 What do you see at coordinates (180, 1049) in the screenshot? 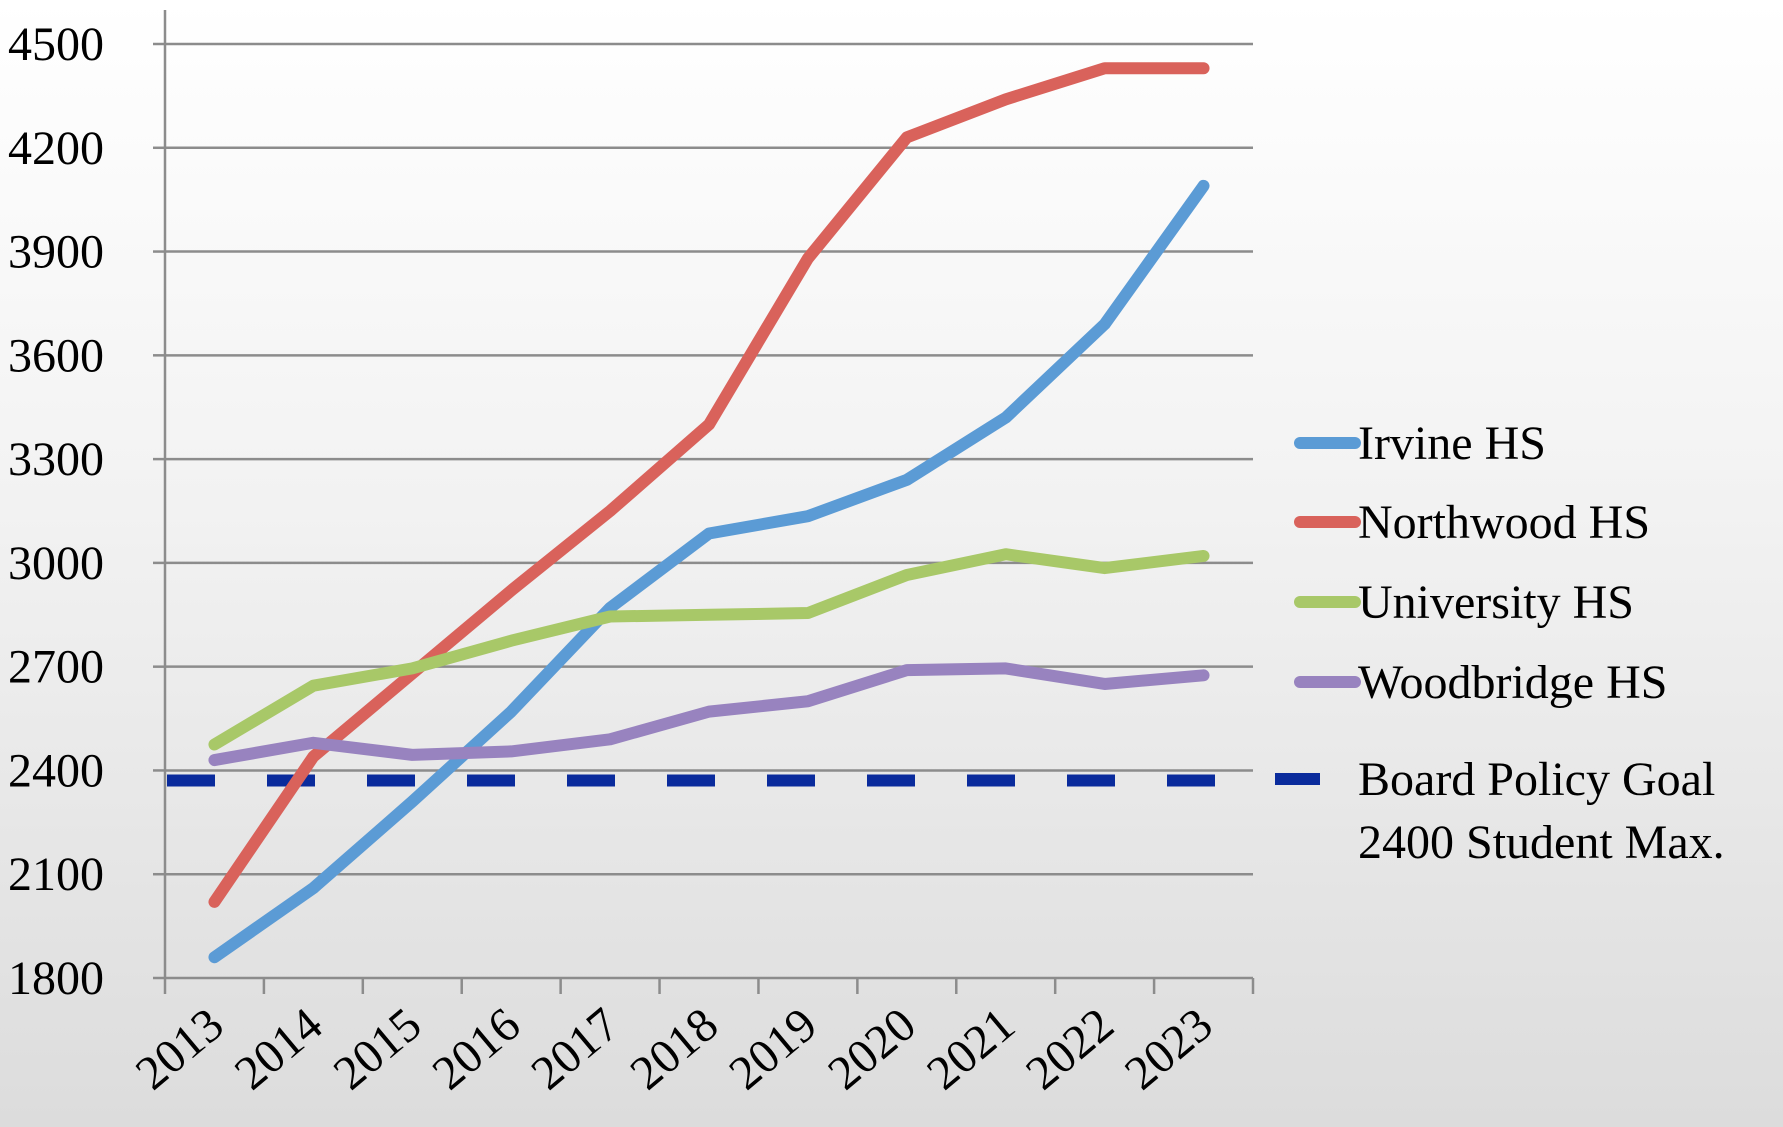
I see `x-tick-label: 2013` at bounding box center [180, 1049].